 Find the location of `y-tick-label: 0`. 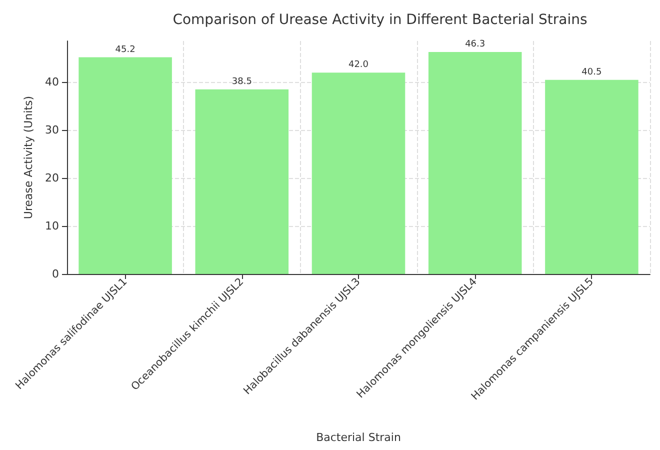

y-tick-label: 0 is located at coordinates (55, 274).